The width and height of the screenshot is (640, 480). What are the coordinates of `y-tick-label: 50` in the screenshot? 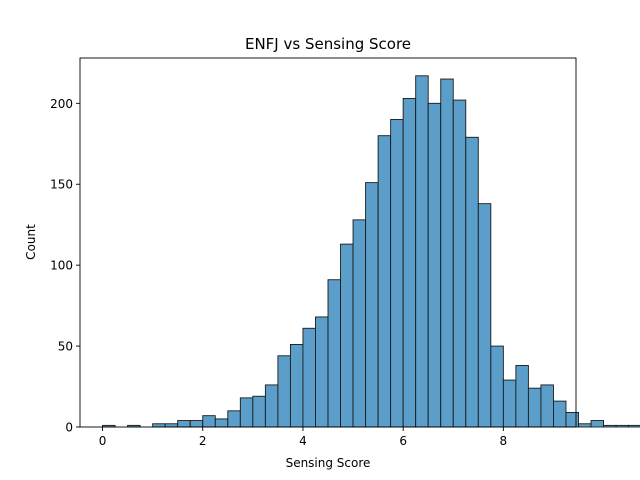 It's located at (65, 347).